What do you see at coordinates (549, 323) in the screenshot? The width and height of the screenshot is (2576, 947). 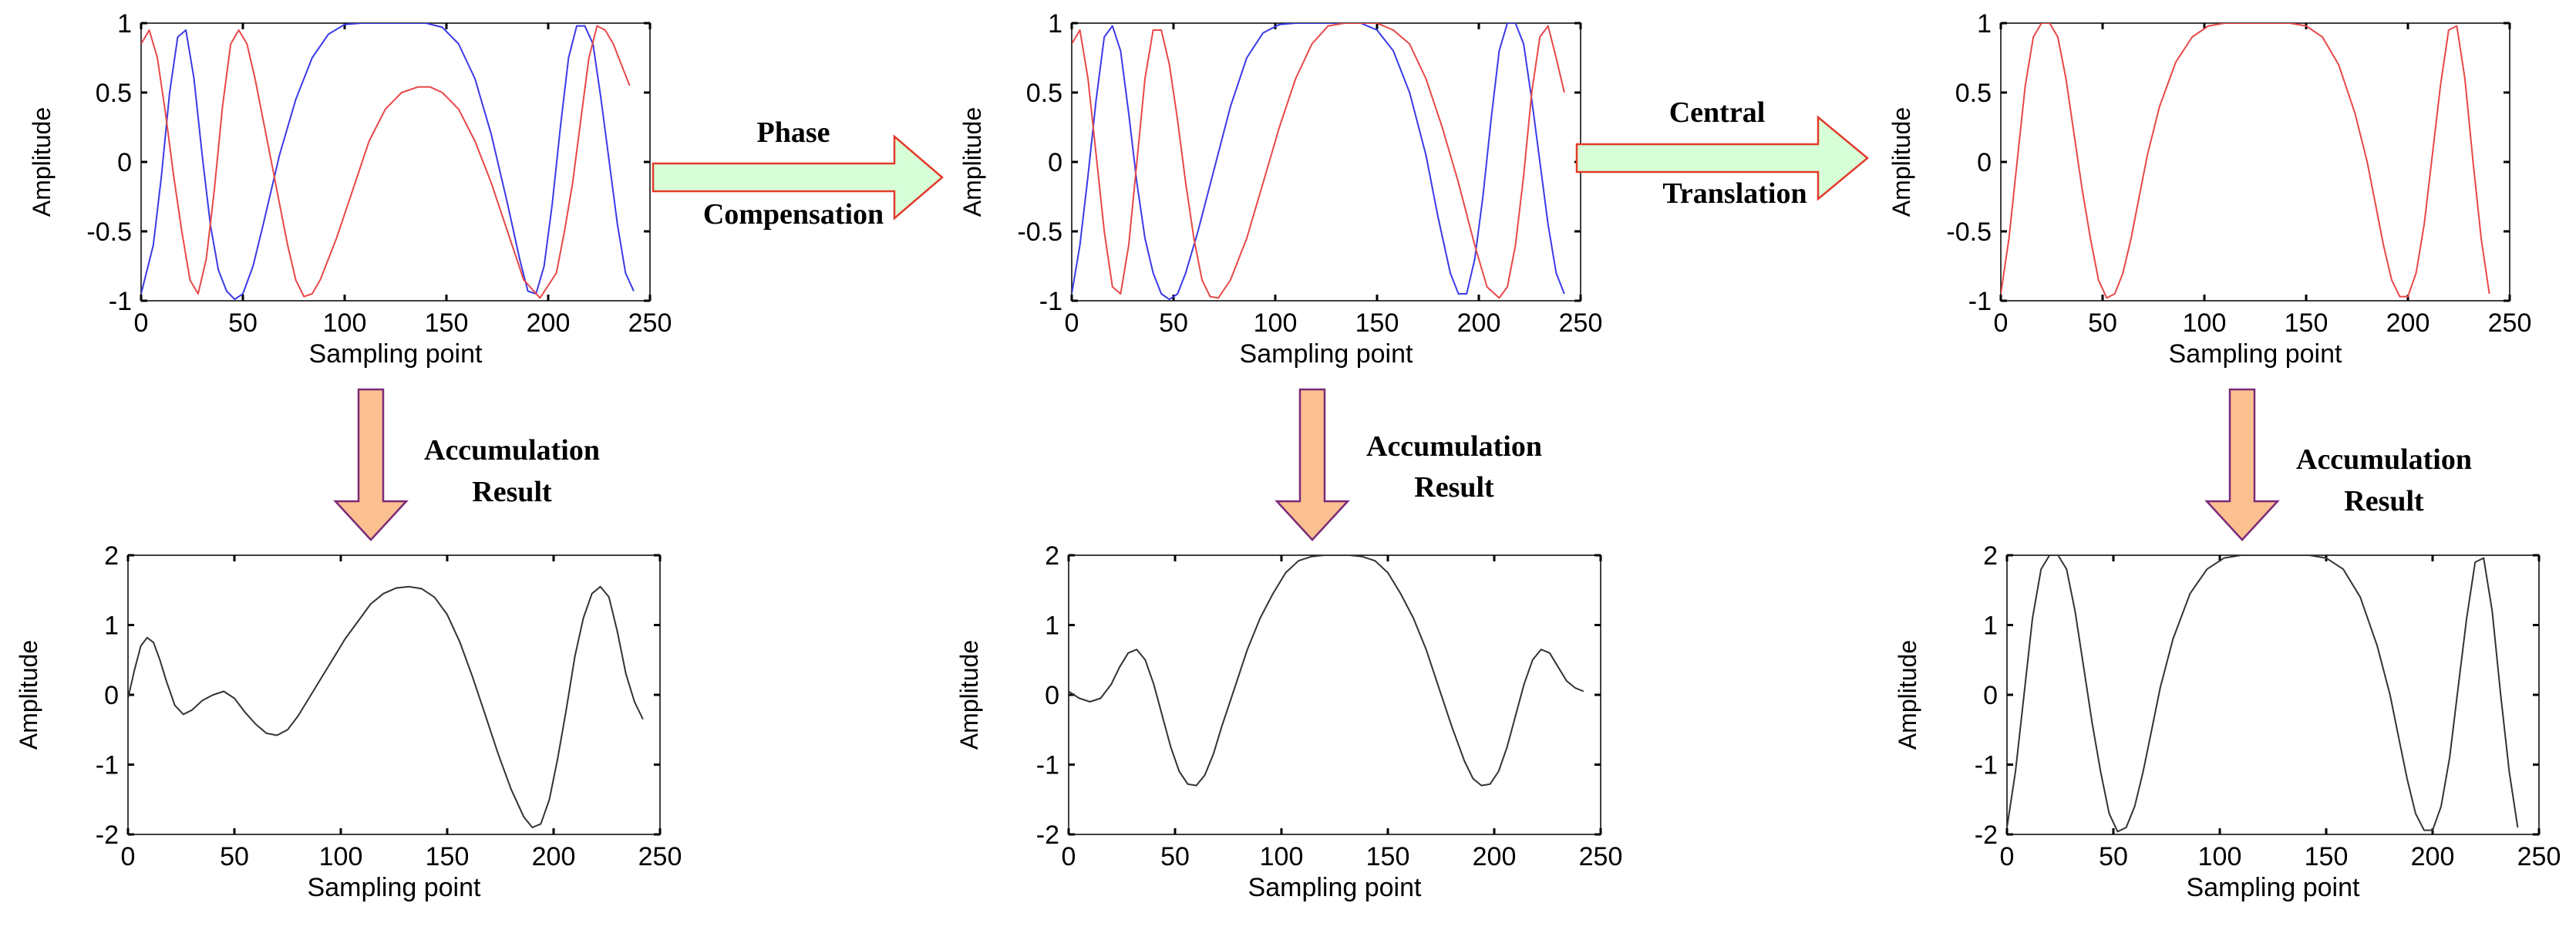 I see `top-left-xtick-label: 200` at bounding box center [549, 323].